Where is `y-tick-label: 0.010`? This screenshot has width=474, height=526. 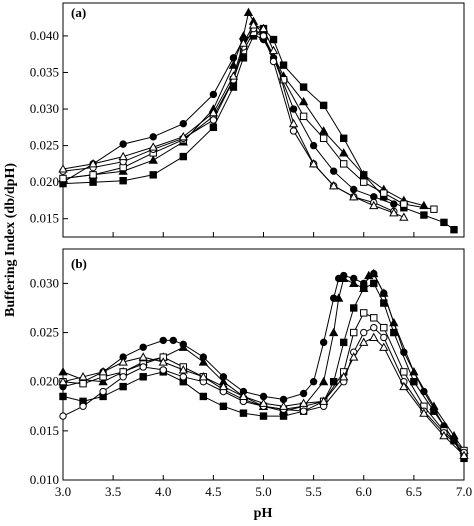
y-tick-label: 0.010 is located at coordinates (44, 479).